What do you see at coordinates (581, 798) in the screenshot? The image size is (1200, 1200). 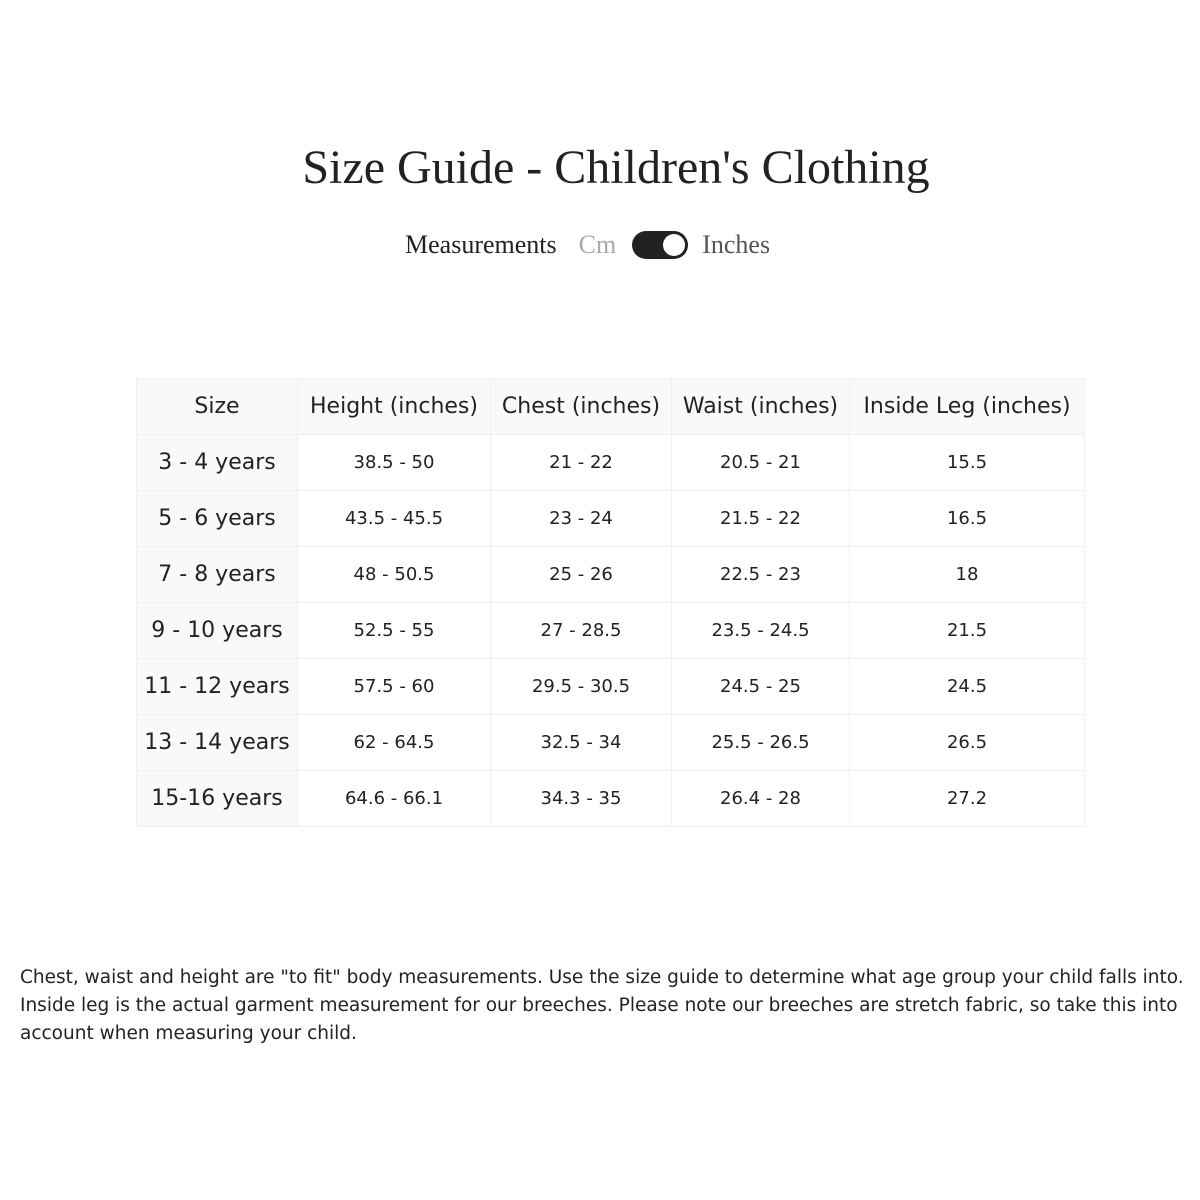 I see `measurement-cell: 34.3 - 35` at bounding box center [581, 798].